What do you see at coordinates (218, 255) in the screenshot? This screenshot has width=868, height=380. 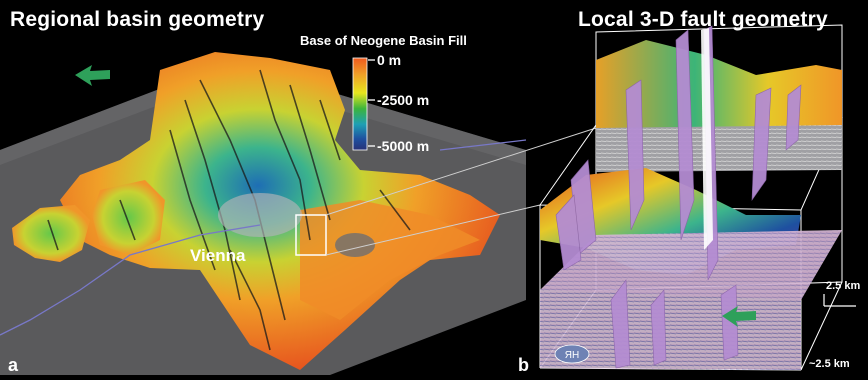 I see `city-label-vienna: Vienna` at bounding box center [218, 255].